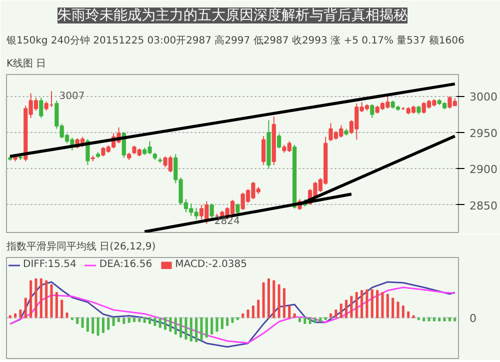 The width and height of the screenshot is (500, 362). Describe the element at coordinates (484, 97) in the screenshot. I see `y-tick-label: 3000` at that location.